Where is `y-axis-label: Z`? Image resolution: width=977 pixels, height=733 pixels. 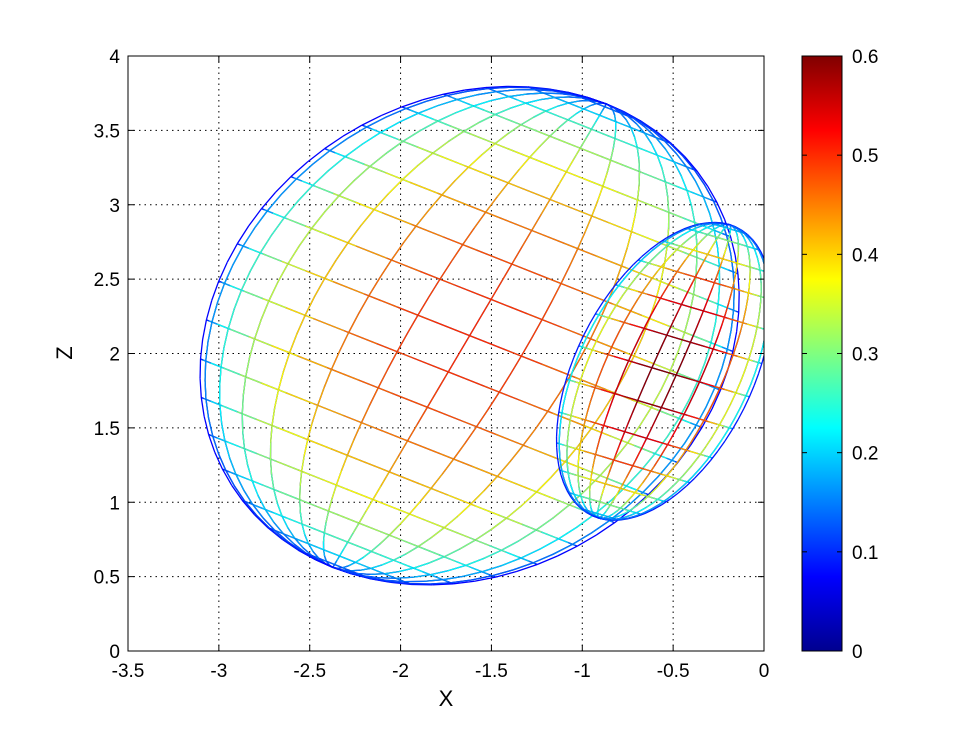 y-axis-label: Z is located at coordinates (64, 352).